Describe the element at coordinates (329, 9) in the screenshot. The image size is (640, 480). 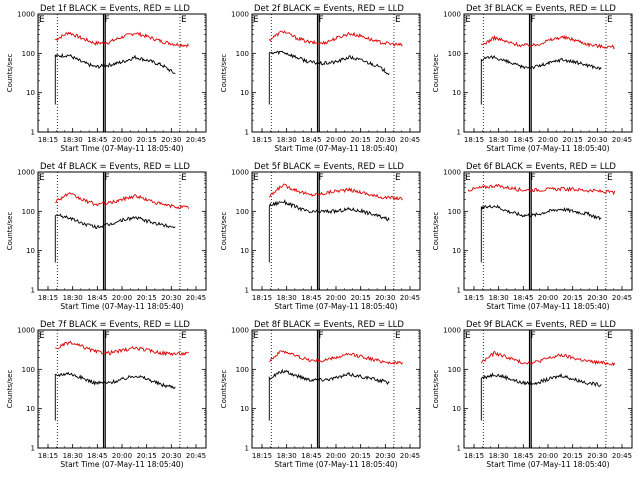
I see `panel-title: Det 2f BLACK = Events, RED = LLD` at that location.